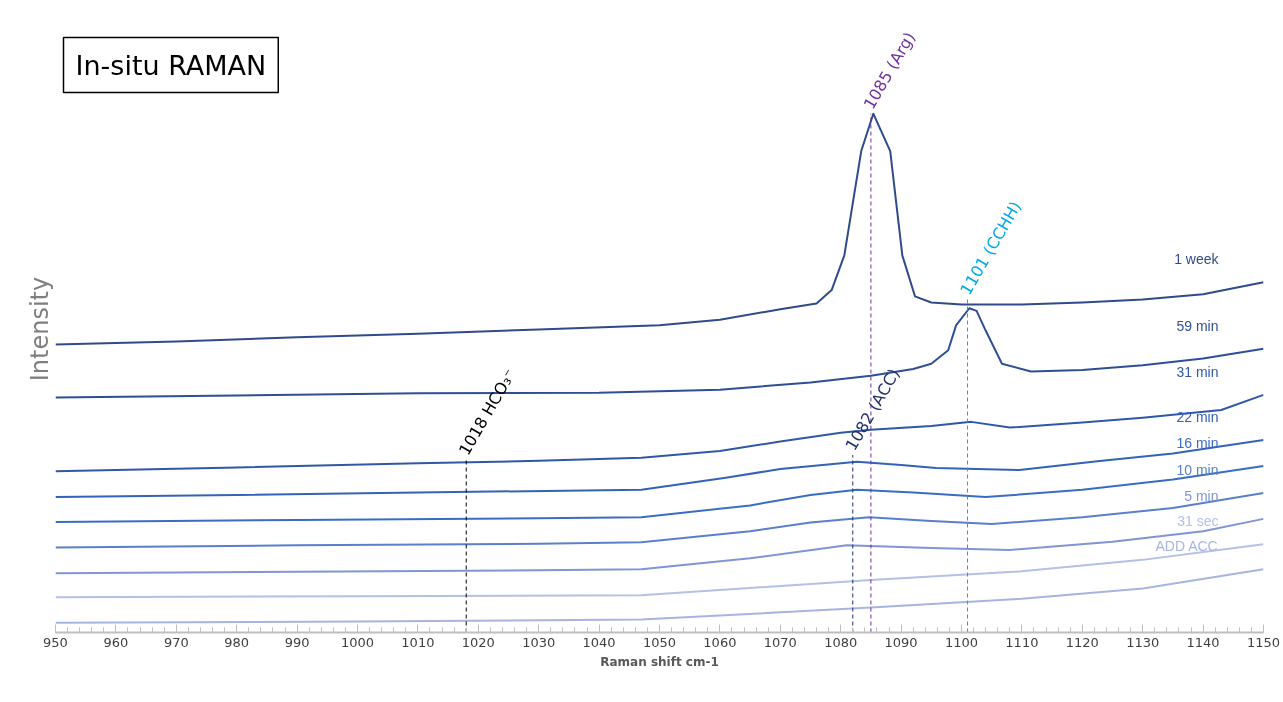  I want to click on x-tick-label: 1020, so click(478, 642).